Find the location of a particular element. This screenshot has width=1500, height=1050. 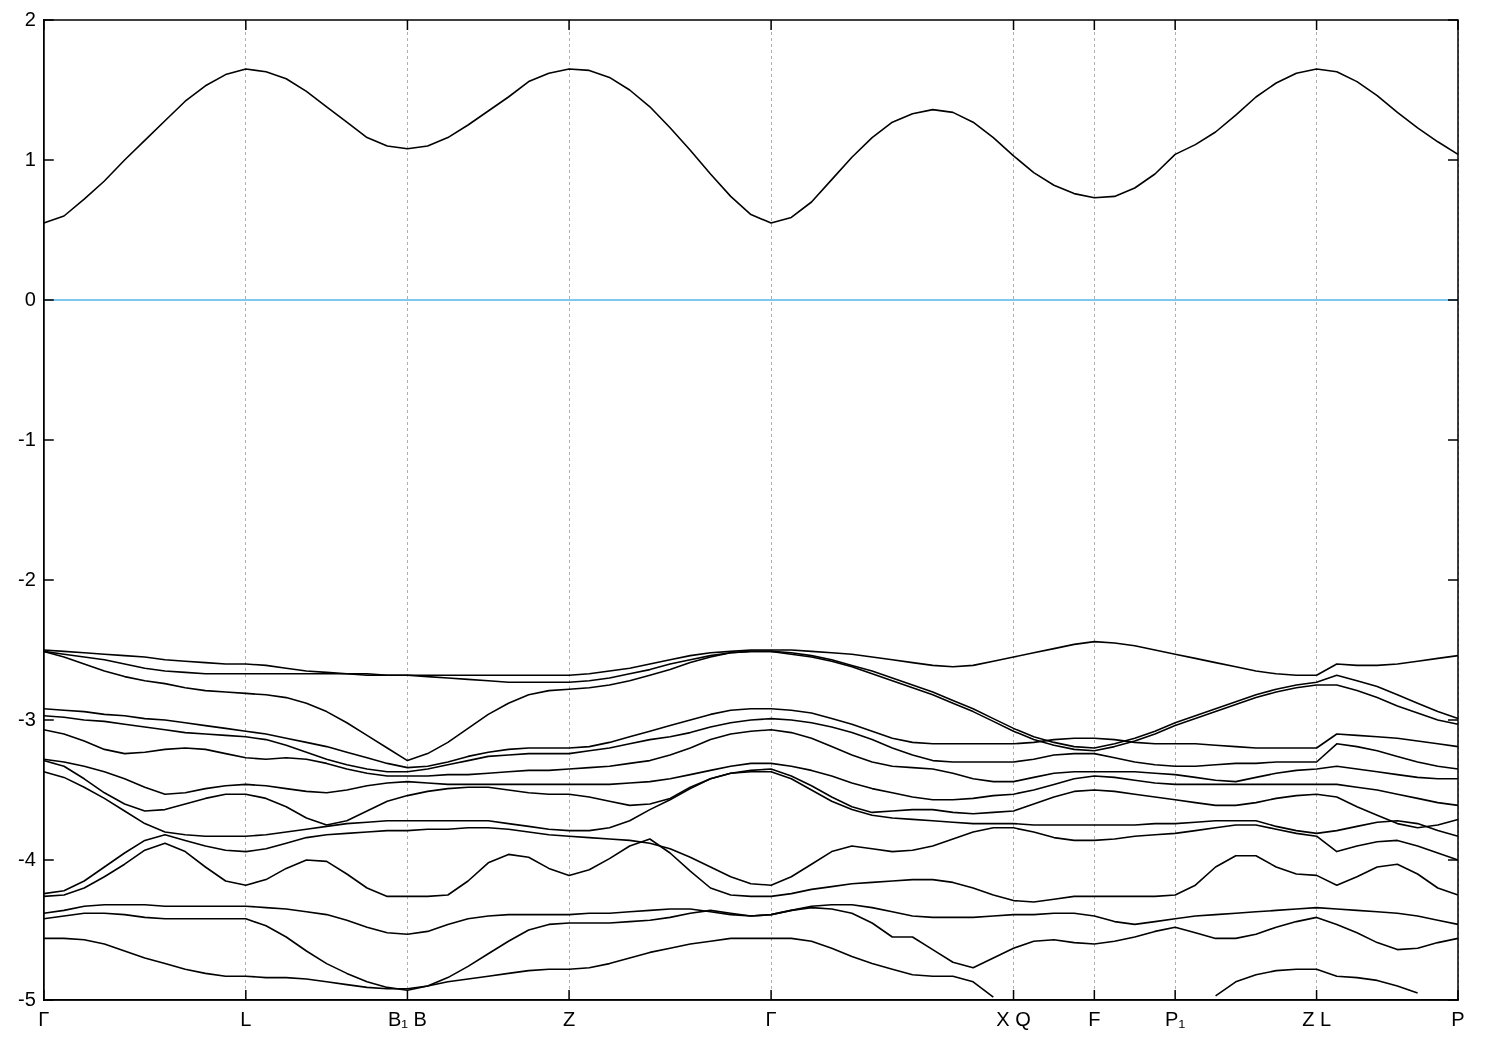

y-tick-label: -3 is located at coordinates (26, 718).